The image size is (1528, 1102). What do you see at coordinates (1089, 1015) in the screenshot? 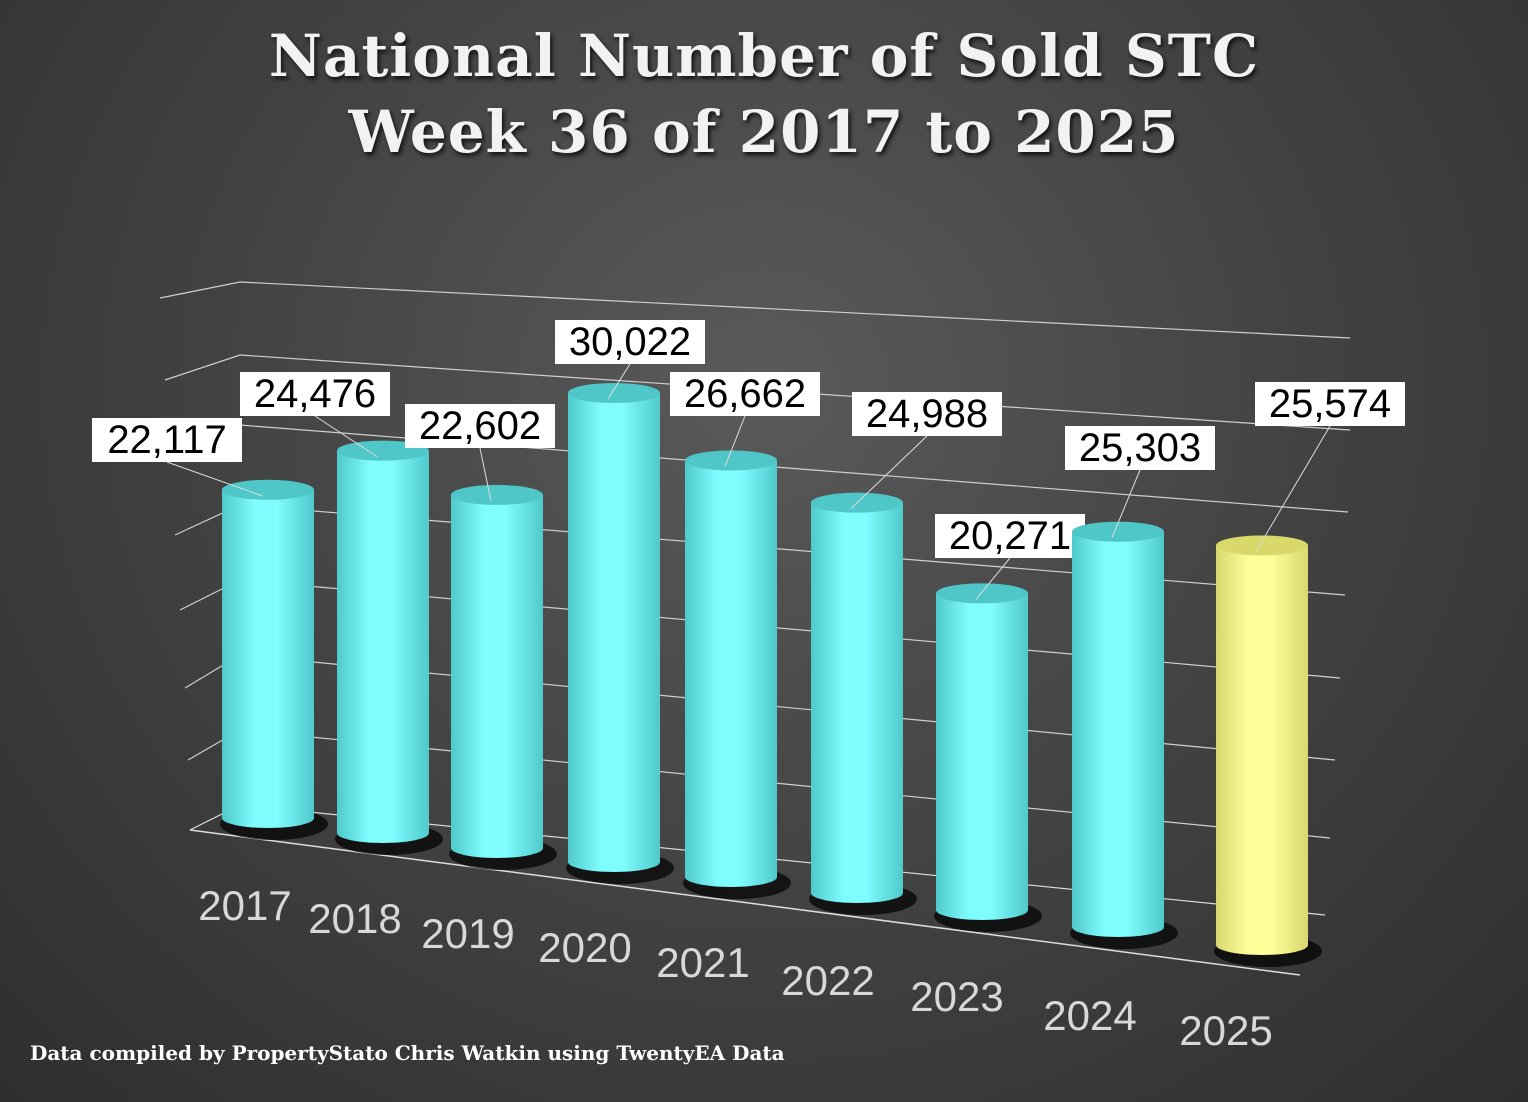
I see `x-tick-label: 2024` at bounding box center [1089, 1015].